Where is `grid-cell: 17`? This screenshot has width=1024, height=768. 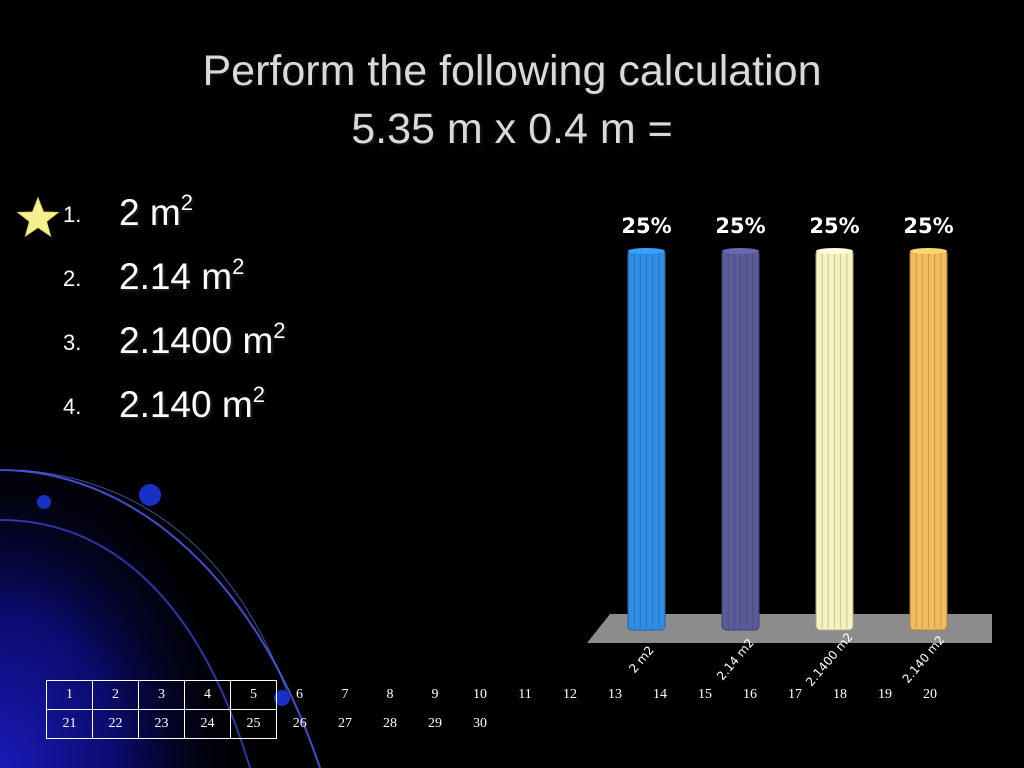 grid-cell: 17 is located at coordinates (795, 694).